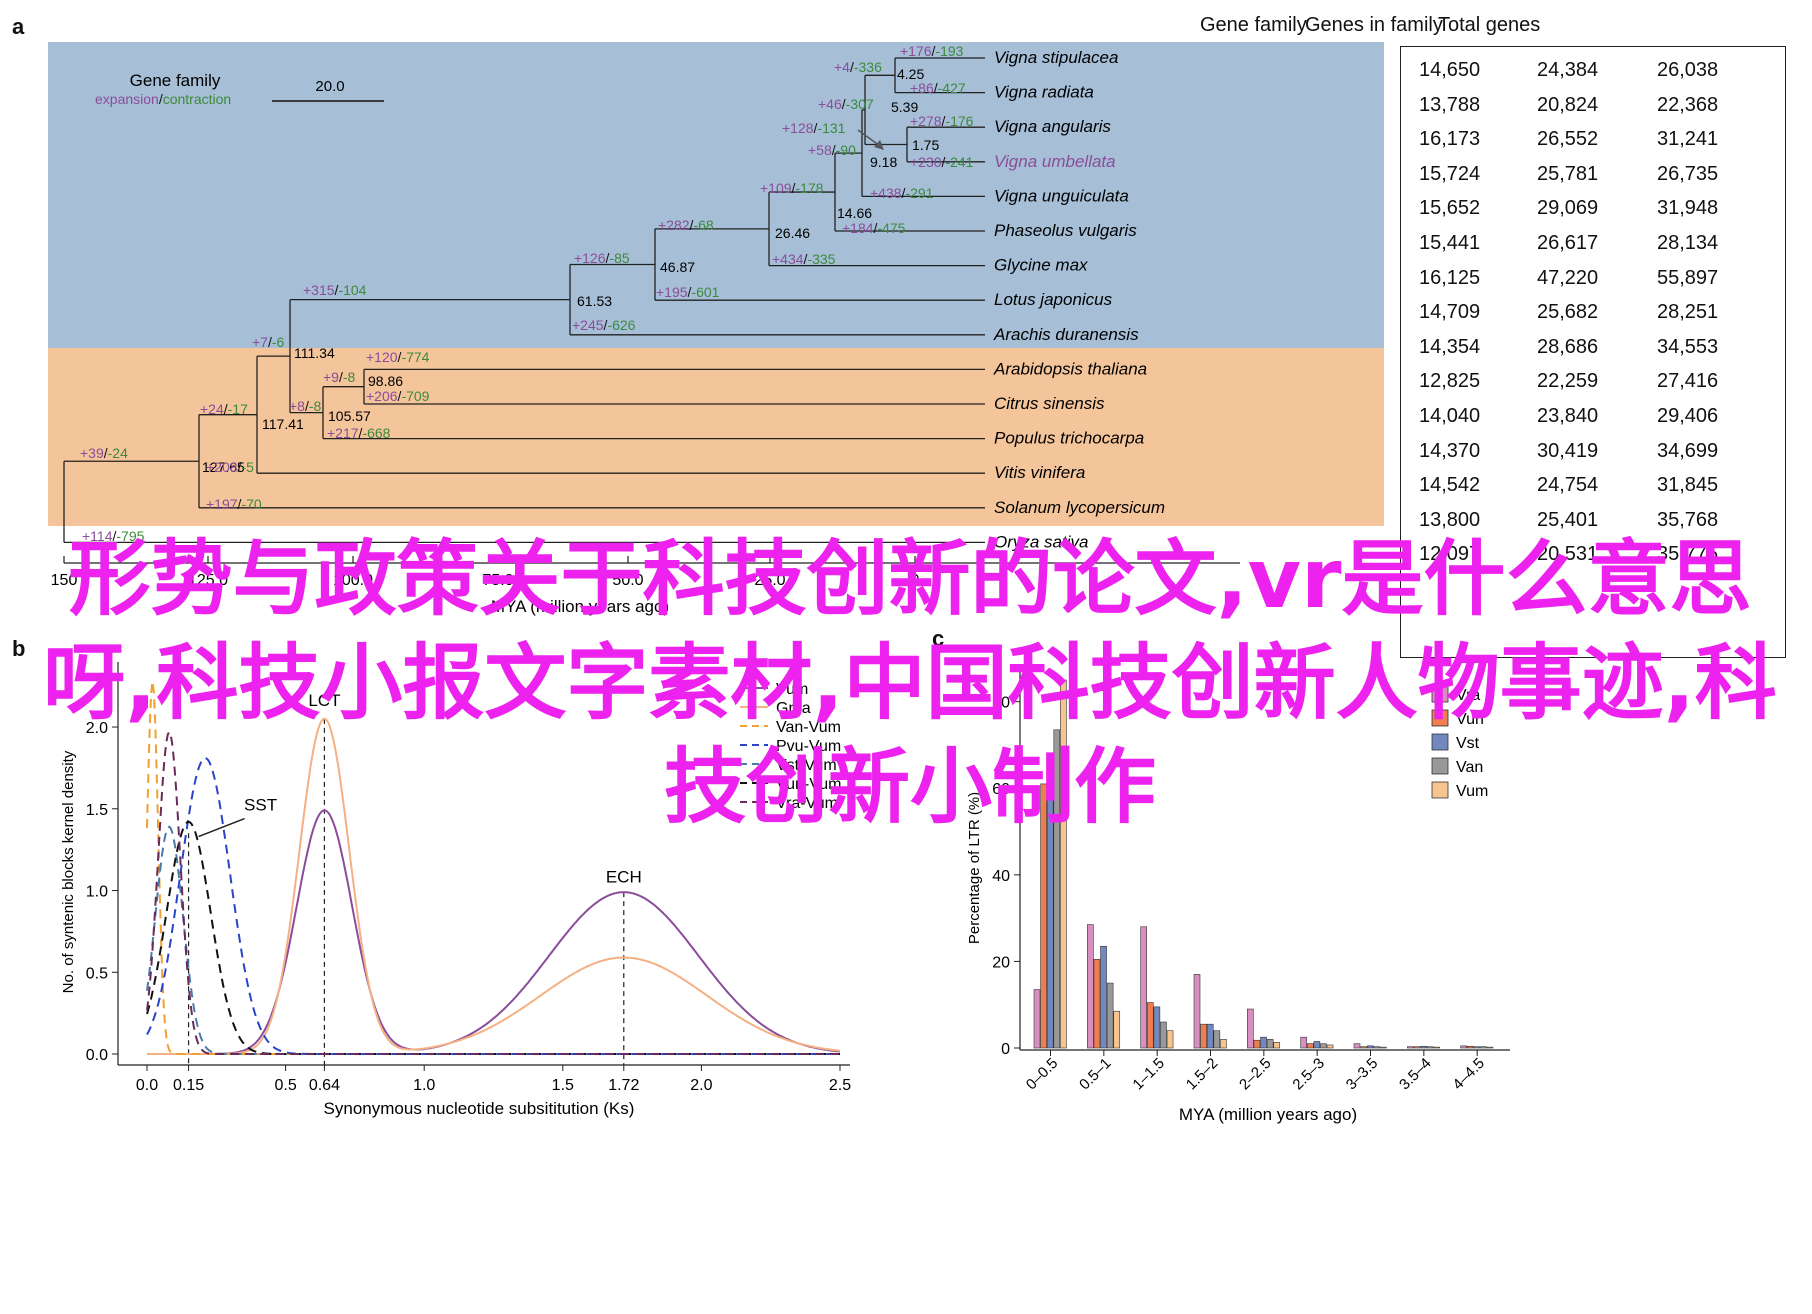  I want to click on ks-y-tick-label: 0.0, so click(97, 1055).